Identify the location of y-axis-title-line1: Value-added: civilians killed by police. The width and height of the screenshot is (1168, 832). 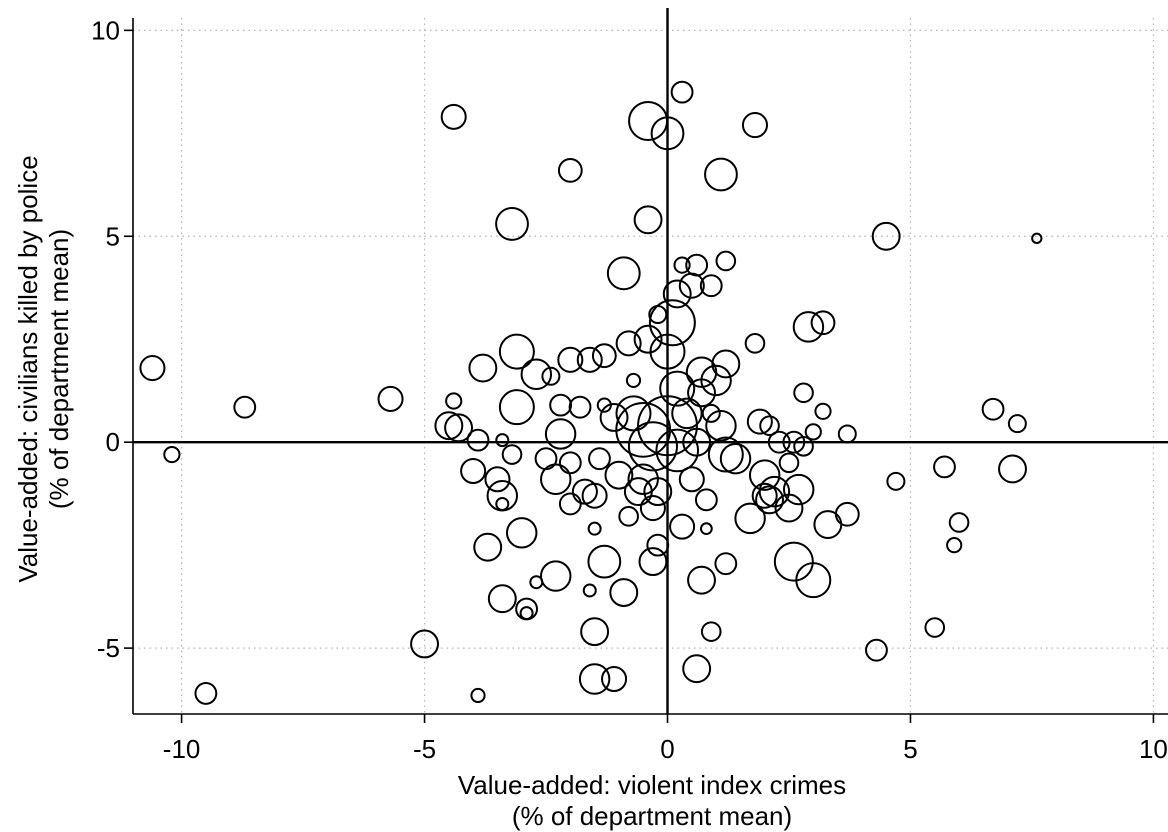
(28, 368).